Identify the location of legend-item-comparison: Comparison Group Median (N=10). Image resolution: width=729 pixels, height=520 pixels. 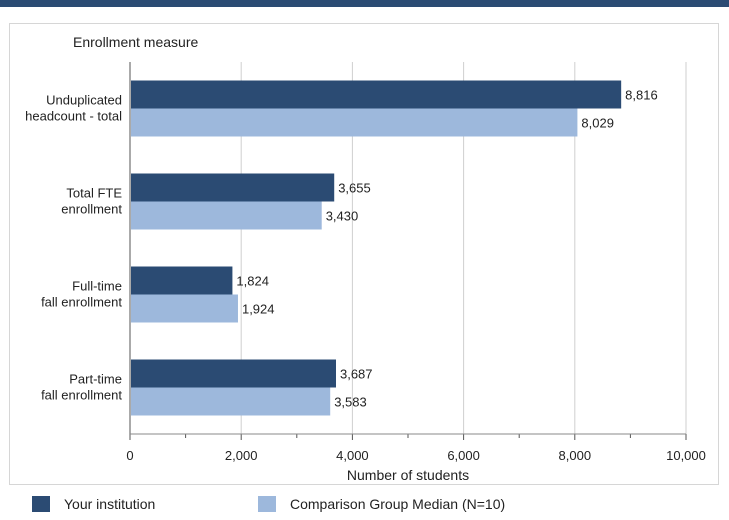
(381, 504).